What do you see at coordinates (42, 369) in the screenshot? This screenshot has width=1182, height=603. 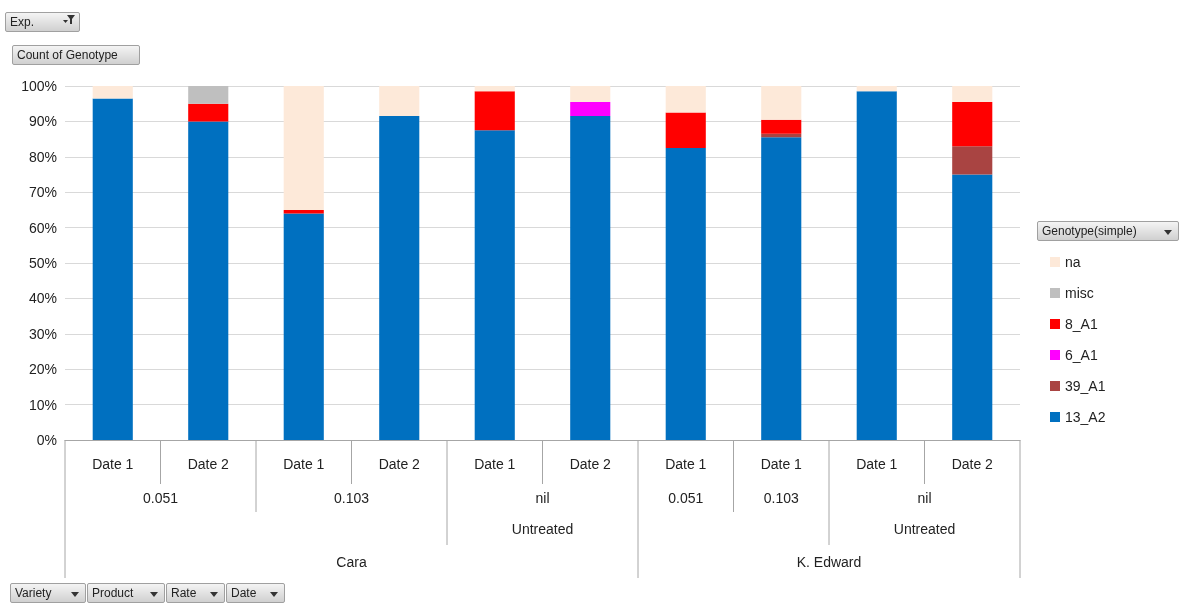 I see `y-tick-label: 20%` at bounding box center [42, 369].